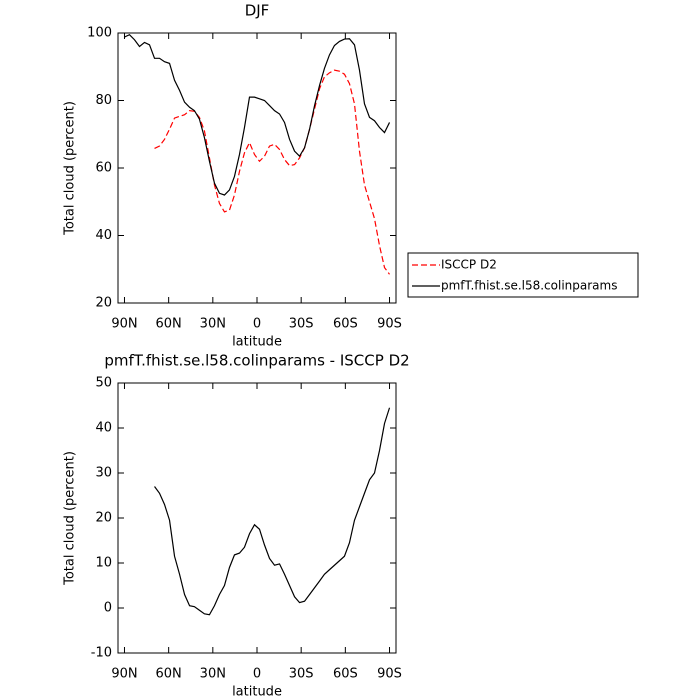  What do you see at coordinates (108, 608) in the screenshot?
I see `y-tick-label: 0` at bounding box center [108, 608].